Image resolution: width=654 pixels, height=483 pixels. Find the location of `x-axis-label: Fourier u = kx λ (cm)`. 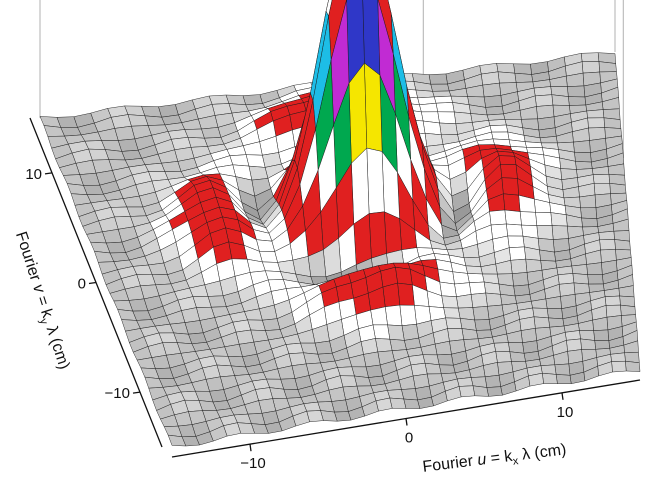

x-axis-label: Fourier u = kx λ (cm) is located at coordinates (495, 459).